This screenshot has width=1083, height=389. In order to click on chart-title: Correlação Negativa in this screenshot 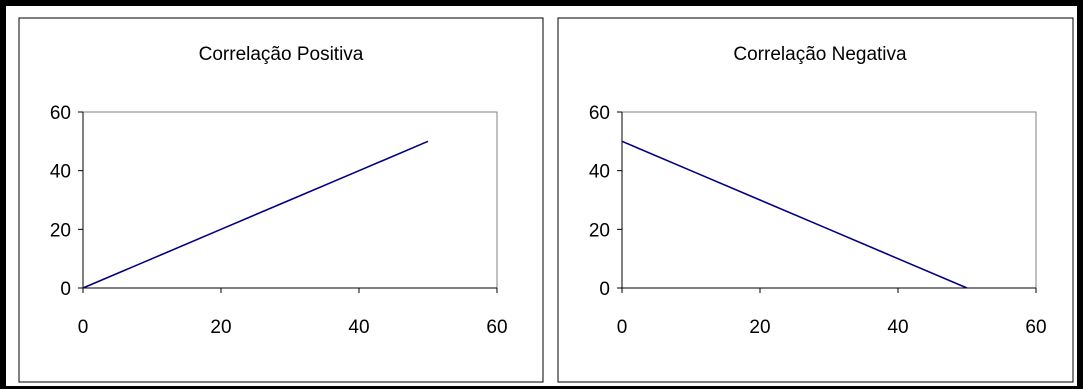, I will do `click(820, 54)`.